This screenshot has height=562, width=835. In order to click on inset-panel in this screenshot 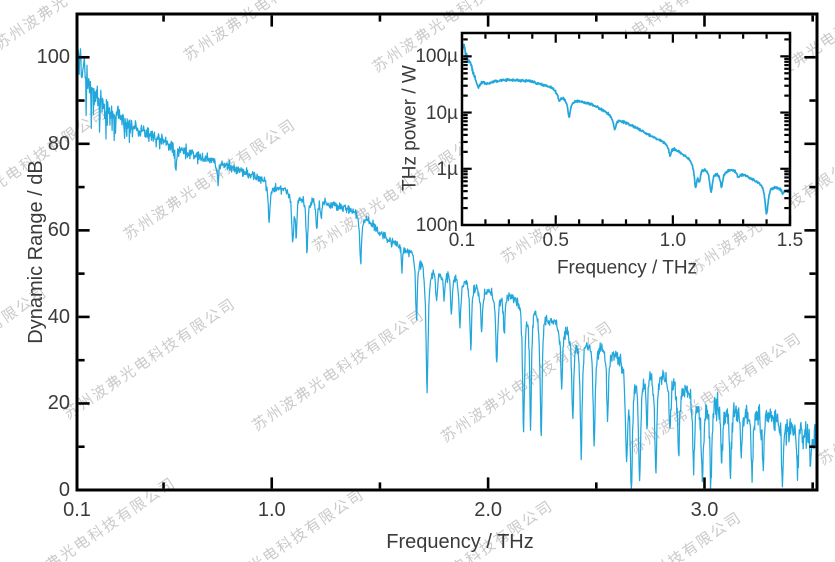, I will do `click(626, 129)`.